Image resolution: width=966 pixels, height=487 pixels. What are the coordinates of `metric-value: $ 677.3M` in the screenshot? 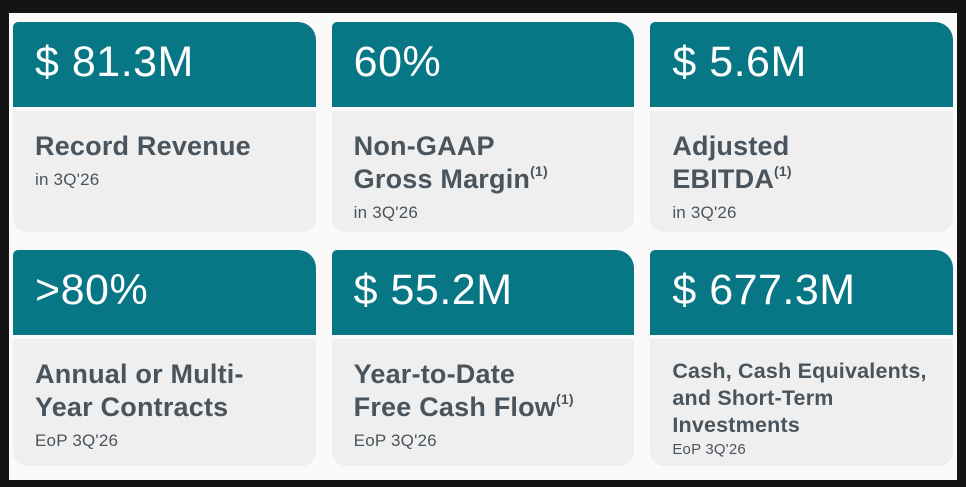 It's located at (764, 289).